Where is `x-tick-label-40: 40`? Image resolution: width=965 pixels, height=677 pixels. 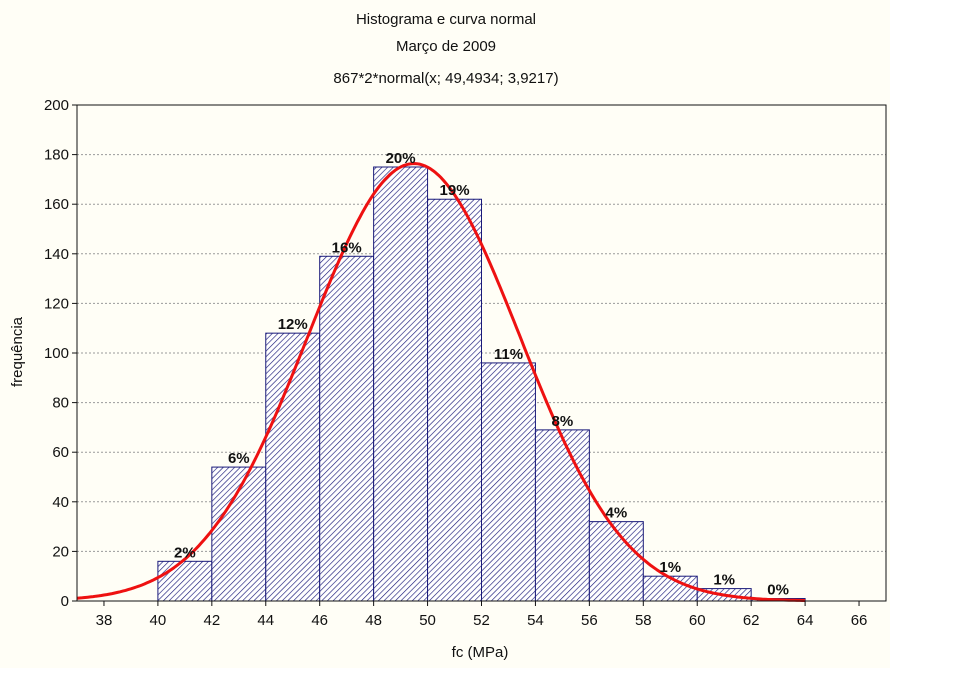 x-tick-label-40: 40 is located at coordinates (158, 620).